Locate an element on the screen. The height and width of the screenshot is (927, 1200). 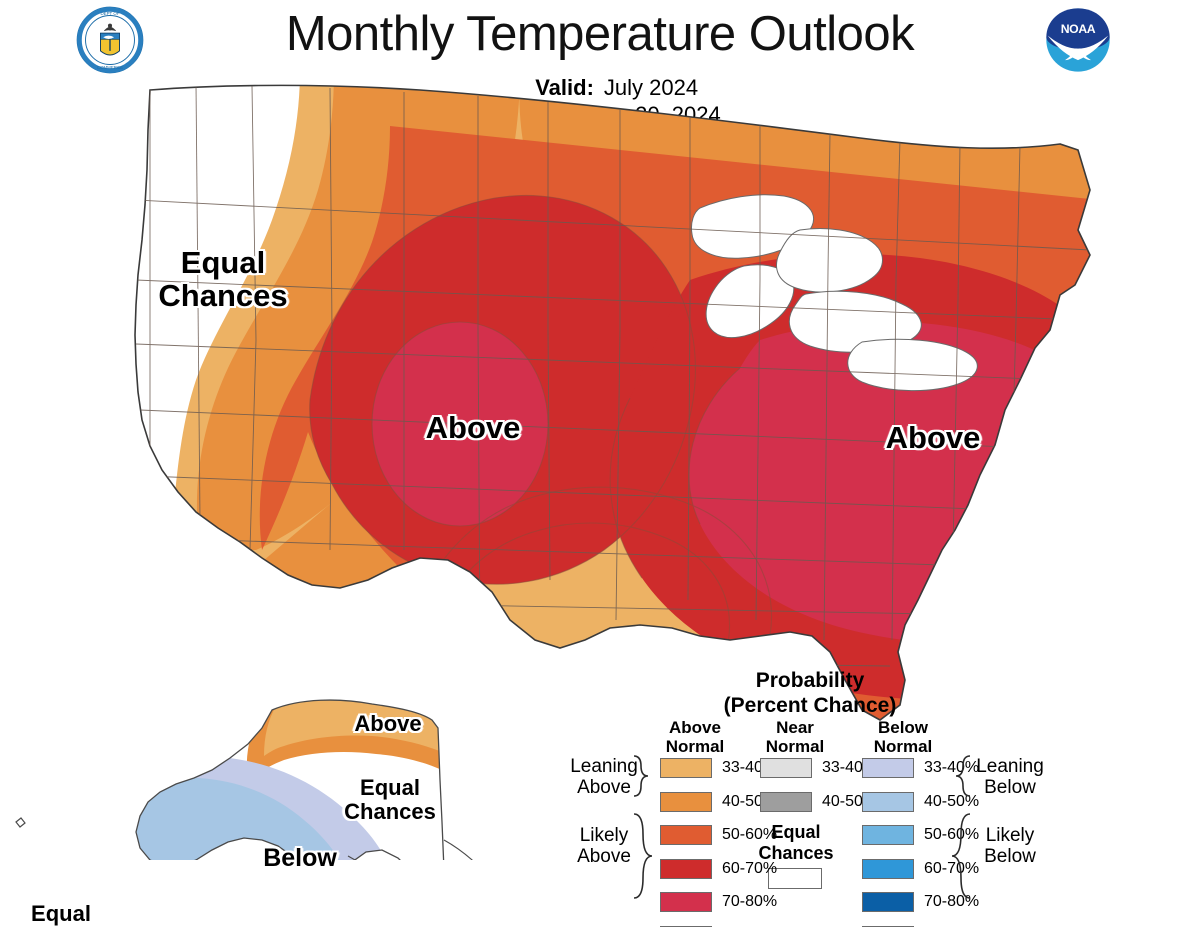
legend-range-below-normal-70-80: 70-80% is located at coordinates (952, 901).